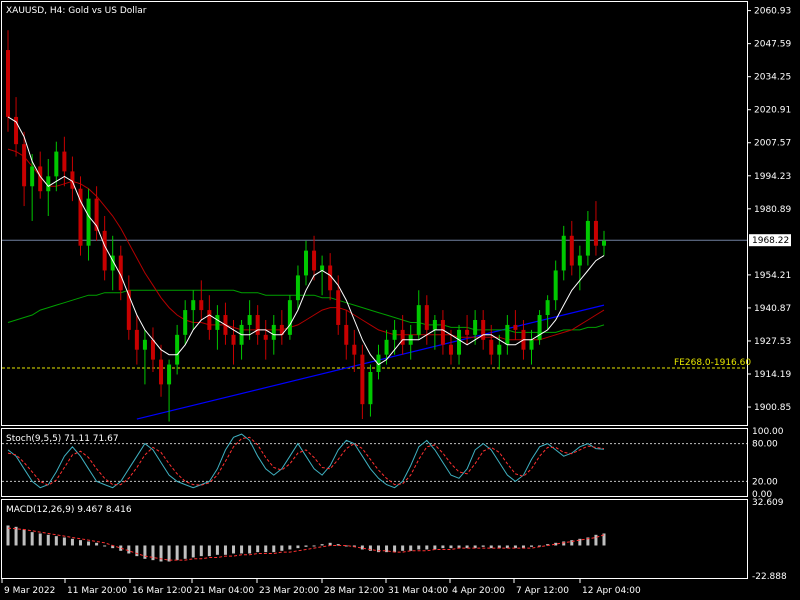  What do you see at coordinates (69, 510) in the screenshot?
I see `macd-label: MACD(12,26,9) 9.467 8.416` at bounding box center [69, 510].